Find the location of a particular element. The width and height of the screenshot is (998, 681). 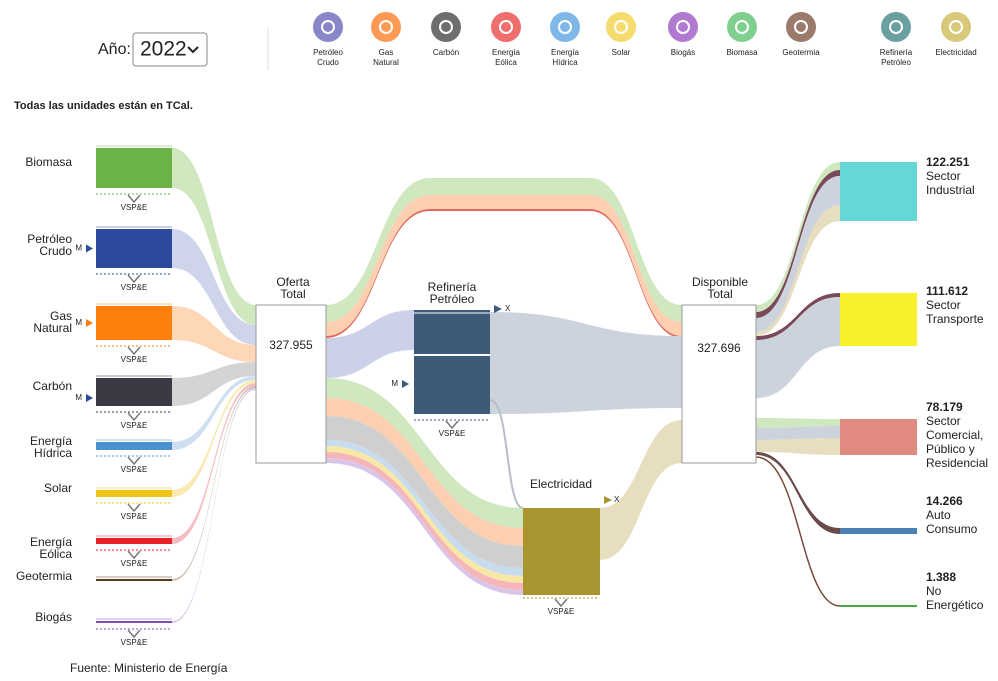

source-label: Gas is located at coordinates (61, 316).